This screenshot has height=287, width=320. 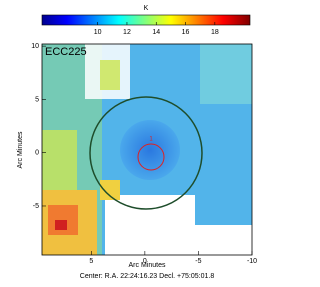 I want to click on colorbar-label: K, so click(x=146, y=8).